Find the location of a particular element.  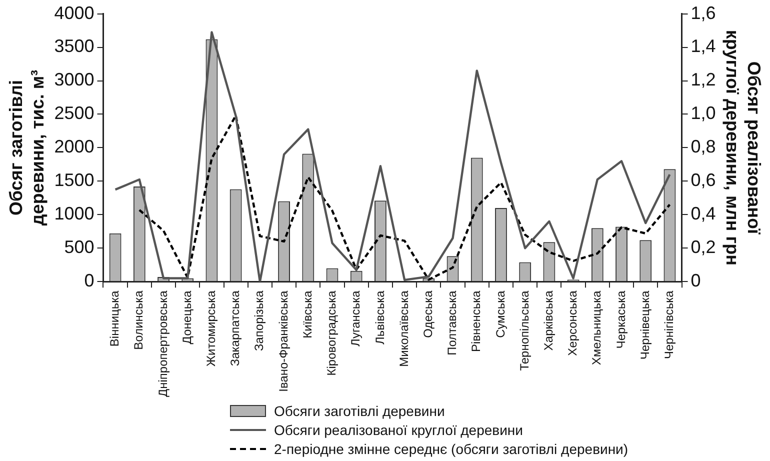

x-tick-label: Вінницька is located at coordinates (115, 318).